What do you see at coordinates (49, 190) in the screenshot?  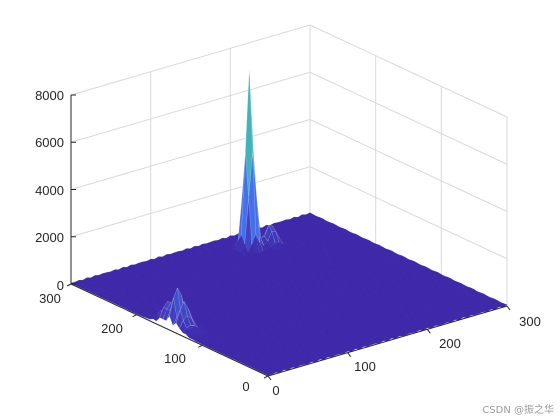 I see `z-tick-label: 4000` at bounding box center [49, 190].